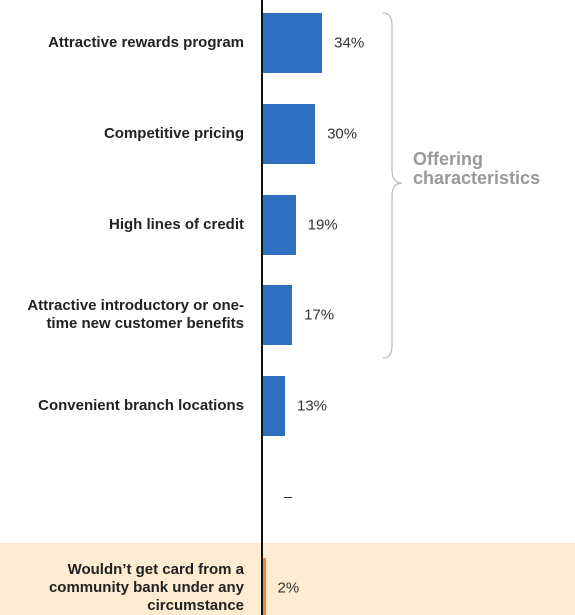  What do you see at coordinates (146, 42) in the screenshot?
I see `category-label: Attractive rewards program` at bounding box center [146, 42].